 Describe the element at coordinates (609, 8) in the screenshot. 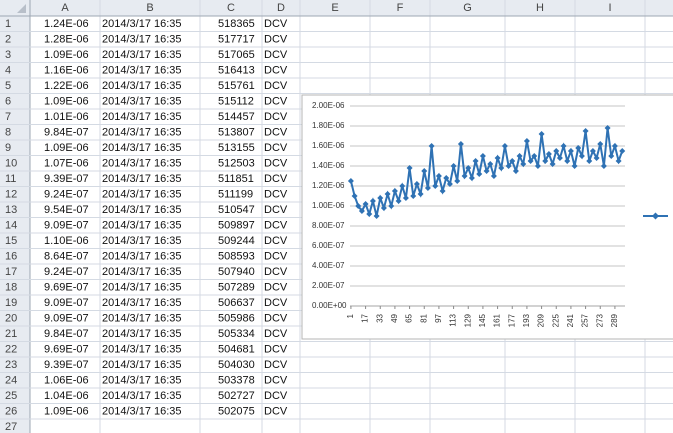

I see `column-header: I` at that location.